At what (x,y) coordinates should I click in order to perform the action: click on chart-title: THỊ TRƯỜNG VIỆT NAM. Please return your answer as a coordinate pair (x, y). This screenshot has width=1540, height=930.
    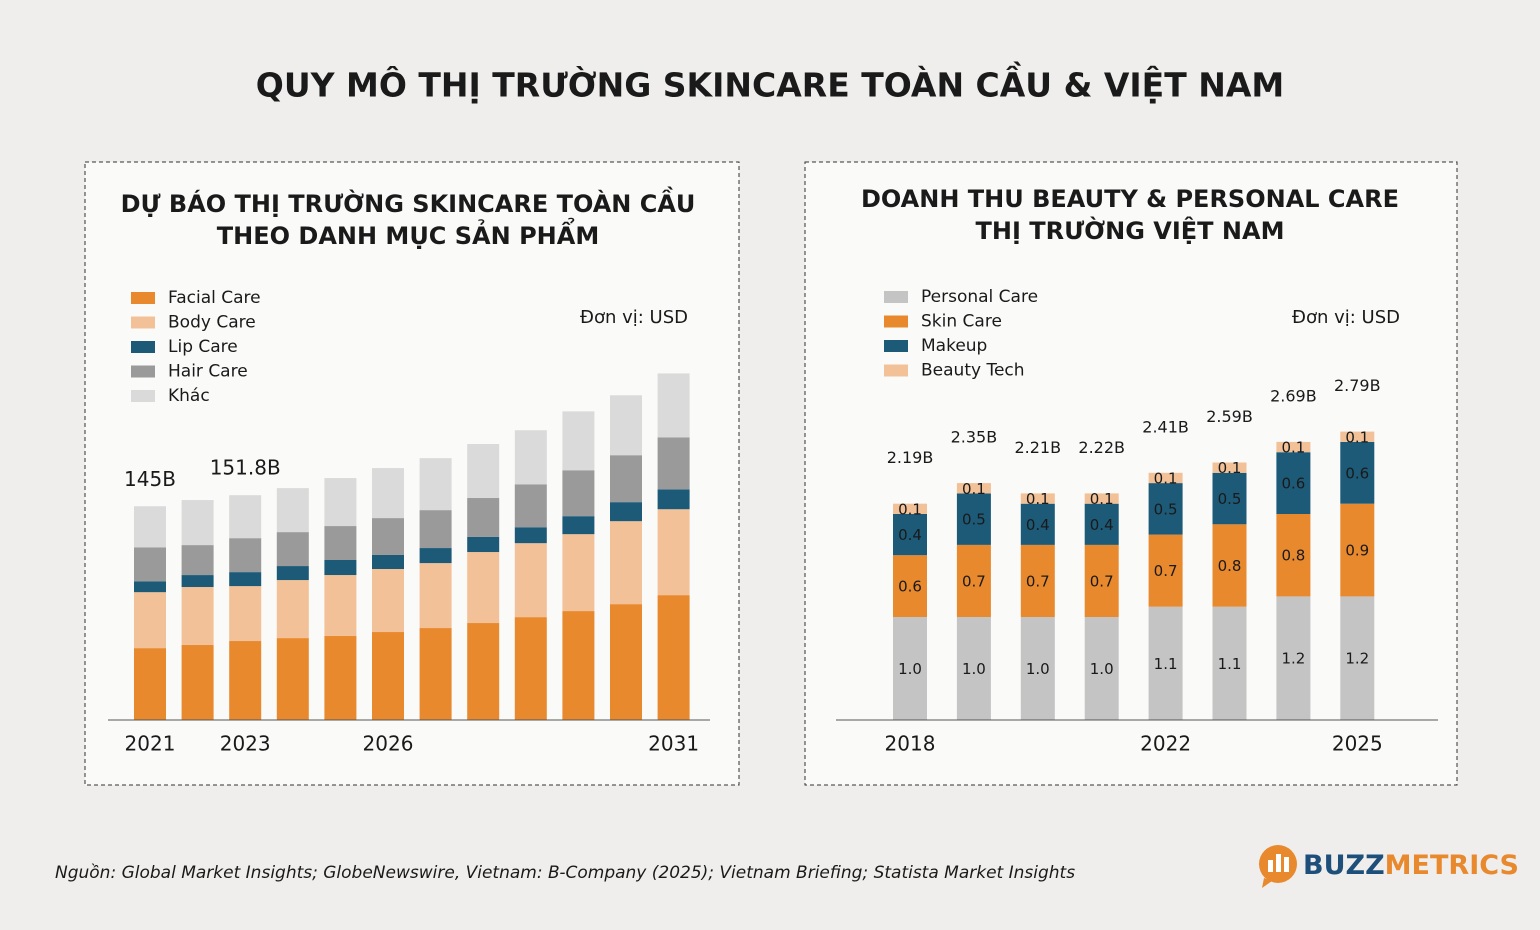
    Looking at the image, I should click on (1130, 230).